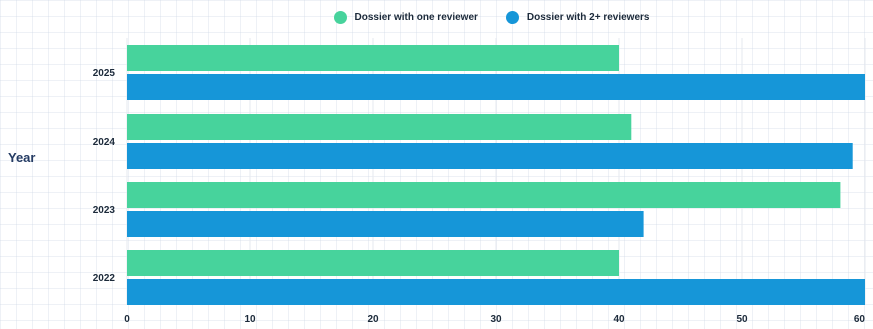 This screenshot has width=873, height=329. I want to click on x-tick-label-20: 20, so click(373, 319).